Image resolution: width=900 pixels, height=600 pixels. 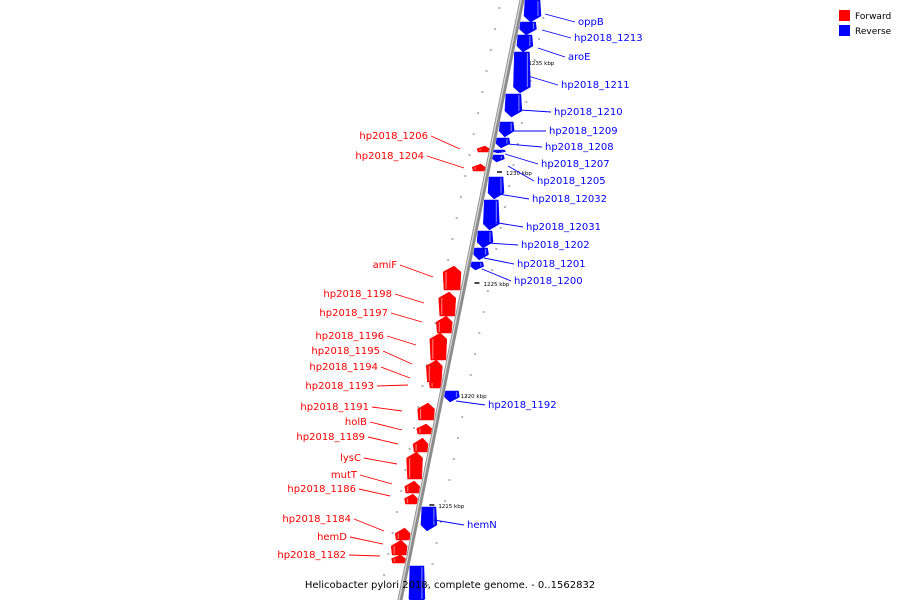 I want to click on legend-swatch-reverse, so click(x=844, y=30).